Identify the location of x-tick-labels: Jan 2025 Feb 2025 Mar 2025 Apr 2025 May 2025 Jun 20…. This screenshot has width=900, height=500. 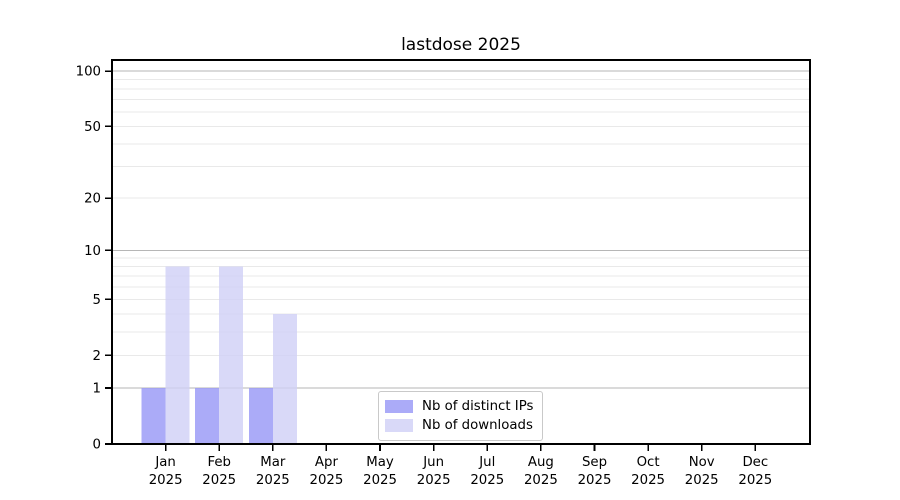
(461, 471).